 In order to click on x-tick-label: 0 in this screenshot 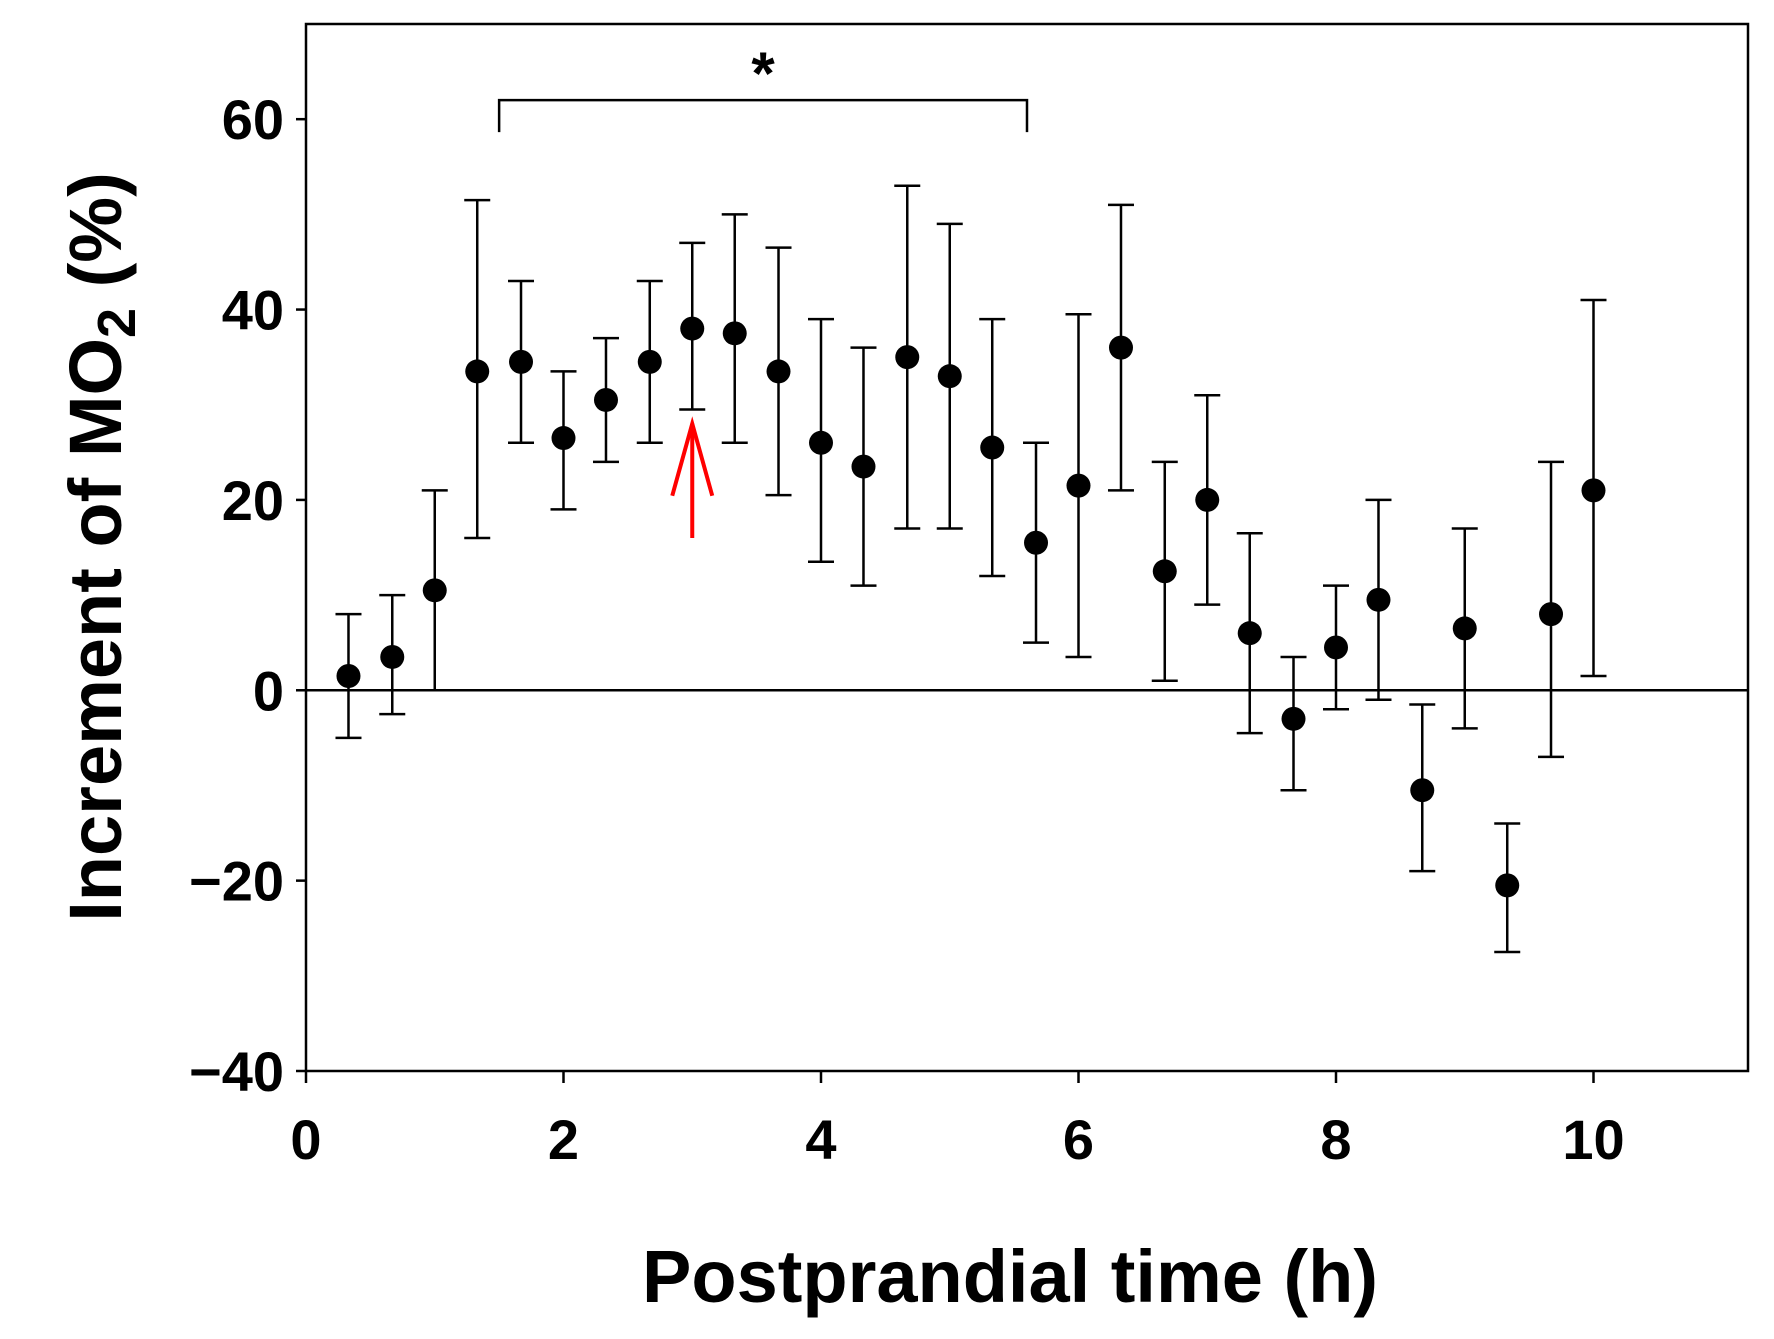, I will do `click(305, 1139)`.